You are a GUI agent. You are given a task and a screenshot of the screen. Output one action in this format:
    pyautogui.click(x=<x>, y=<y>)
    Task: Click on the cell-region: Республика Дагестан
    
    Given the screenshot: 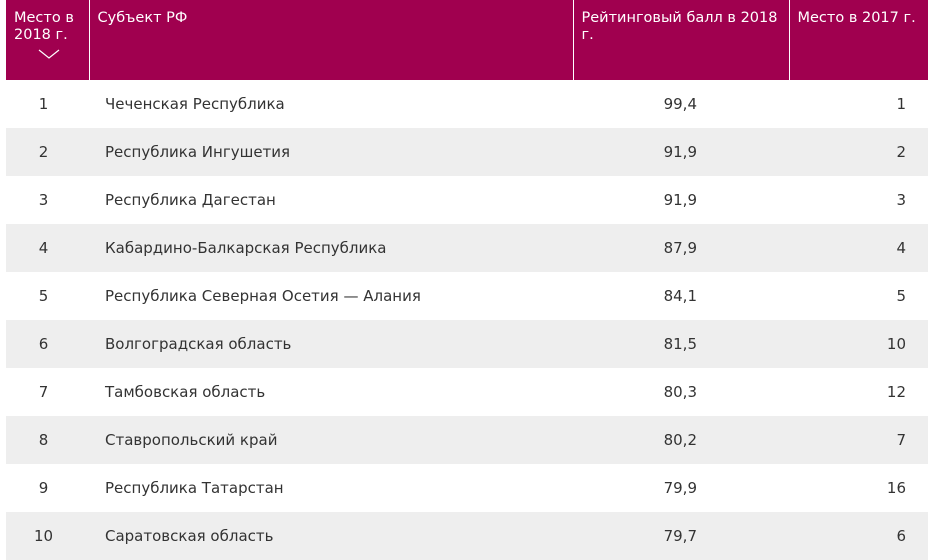 What is the action you would take?
    pyautogui.click(x=331, y=200)
    